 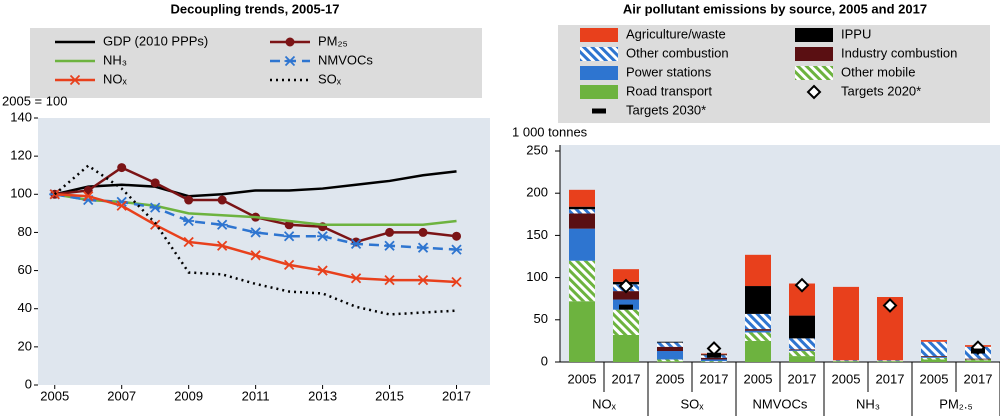 I want to click on y-tick-label: 40, so click(x=25, y=307).